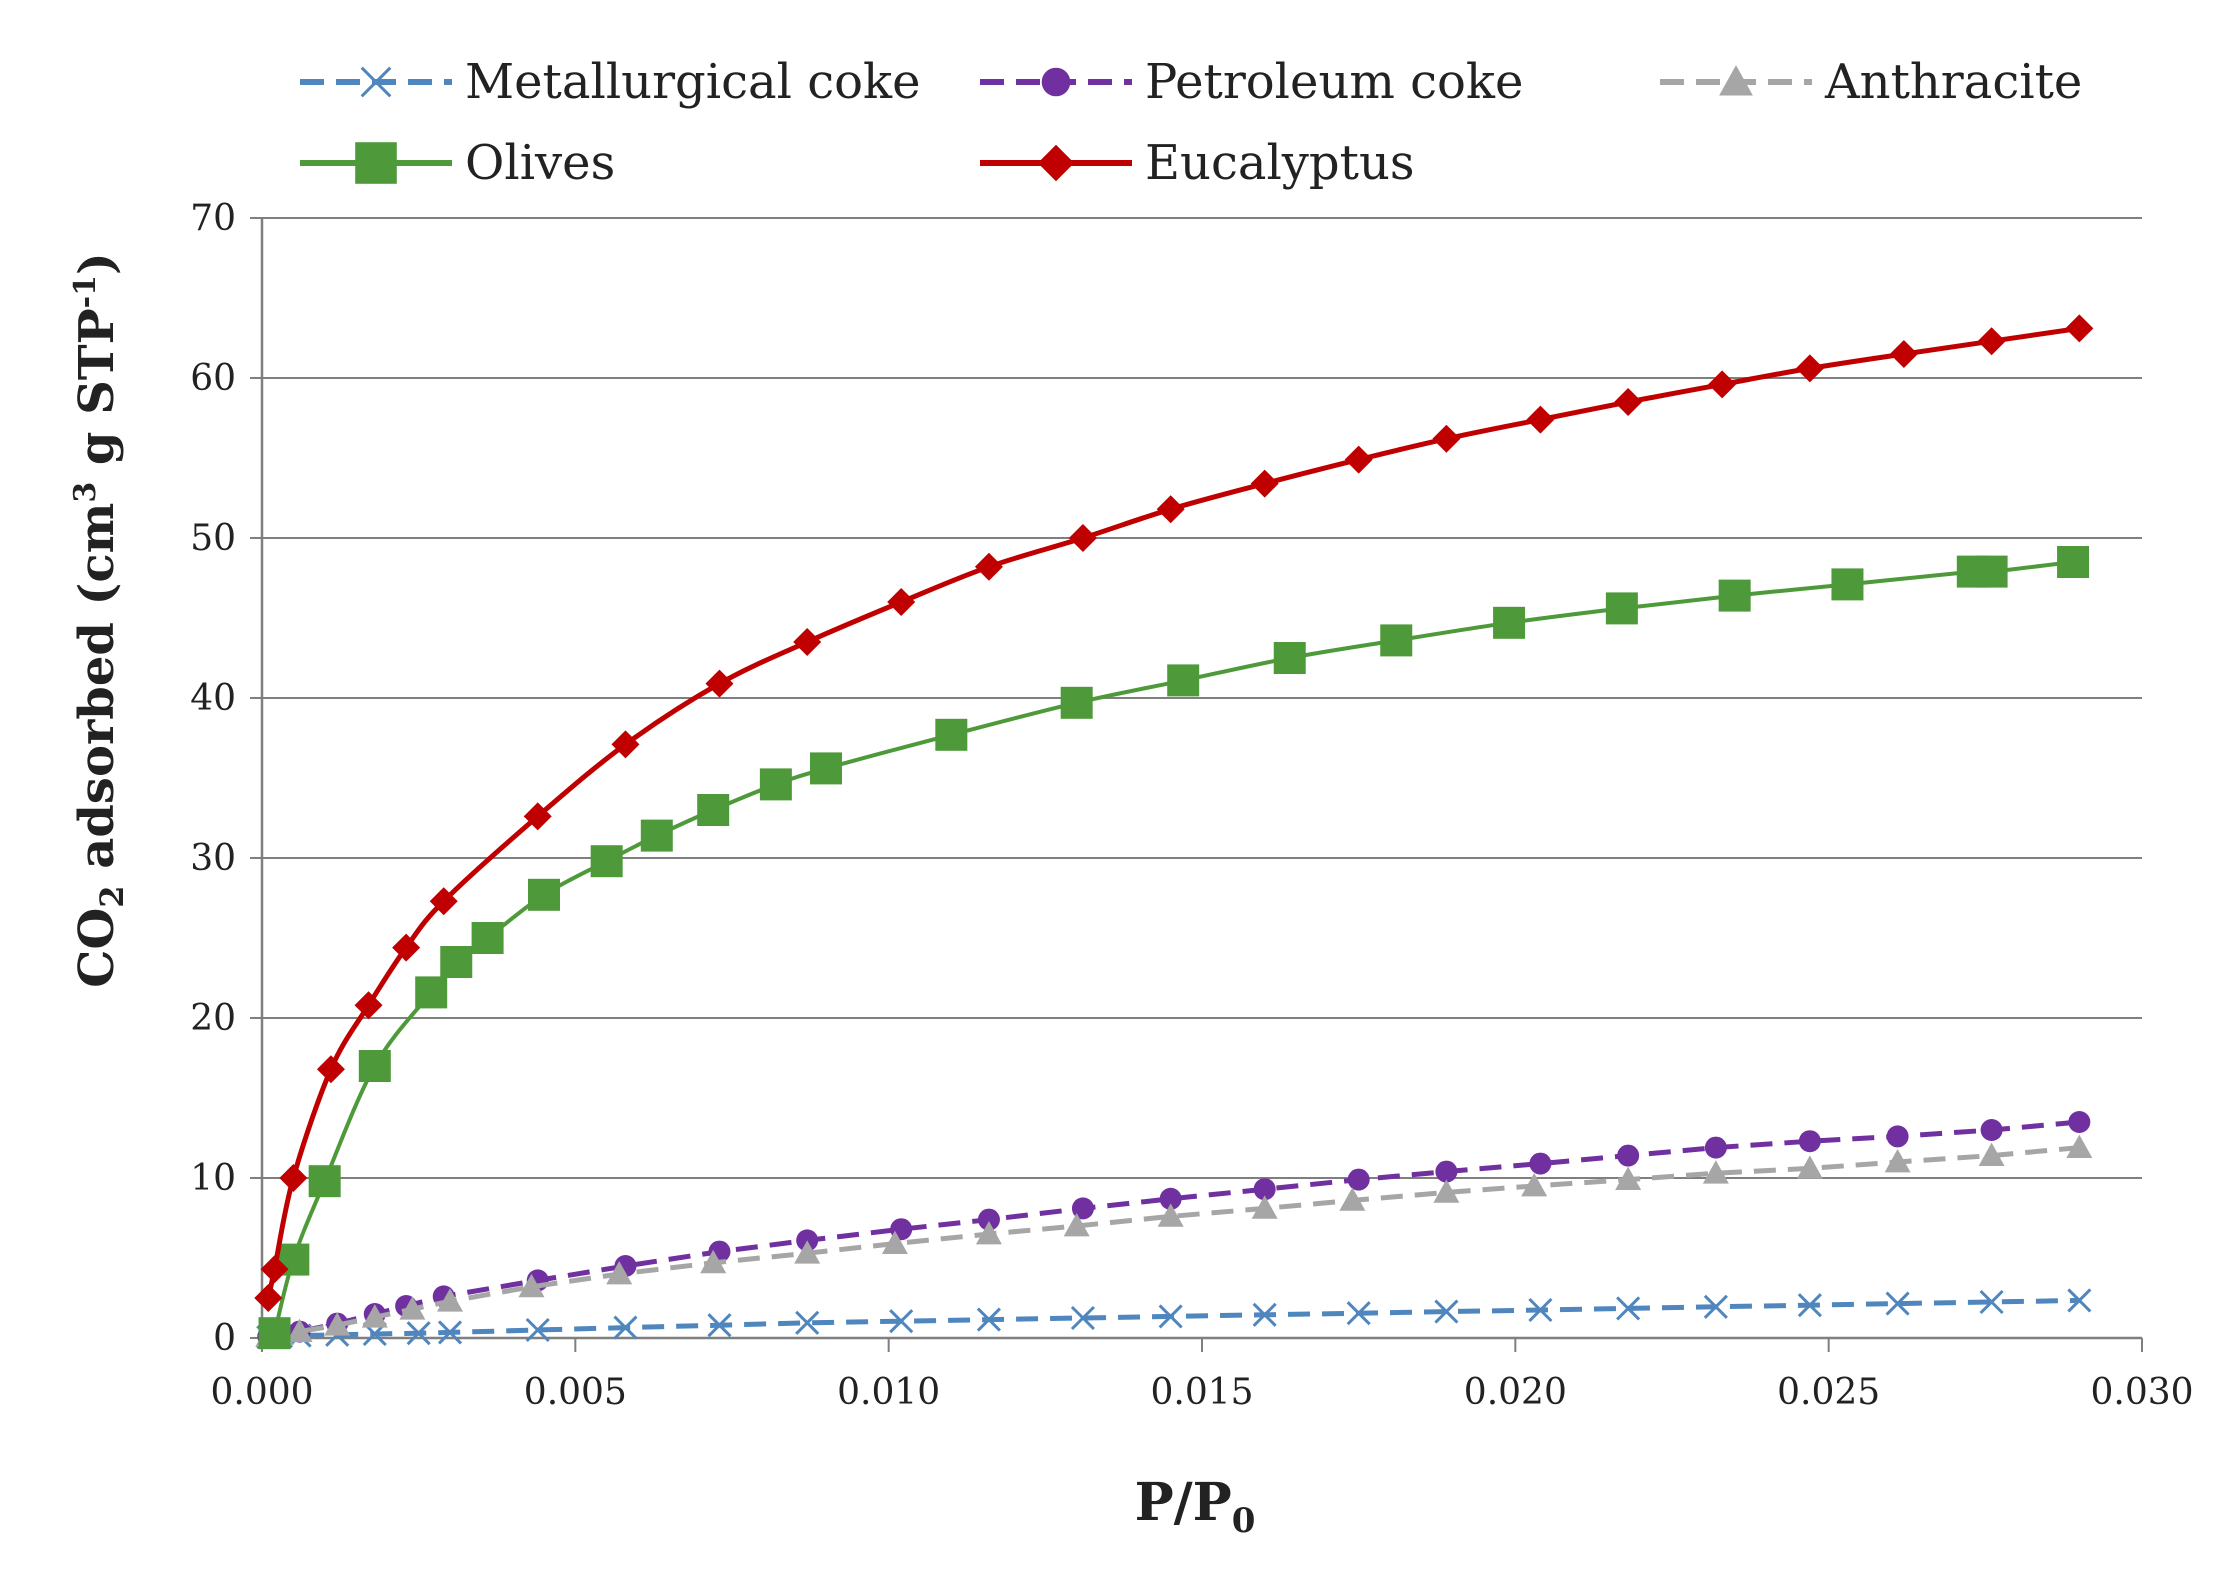 The width and height of the screenshot is (2217, 1571). Describe the element at coordinates (97, 263) in the screenshot. I see `y-axis-title-part4: )` at that location.